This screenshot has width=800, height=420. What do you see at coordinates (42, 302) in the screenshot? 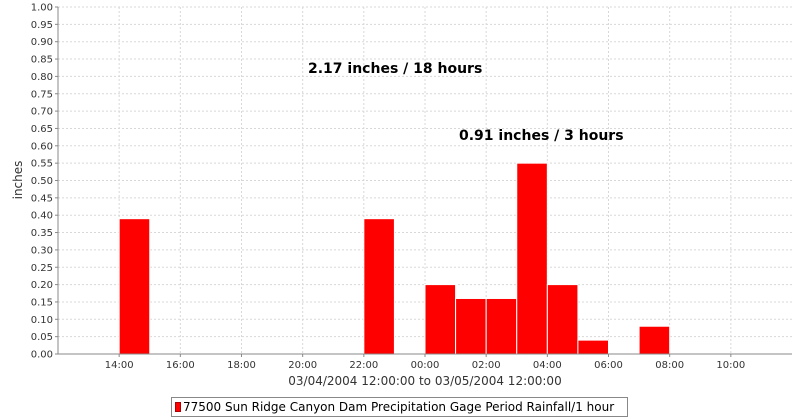
I see `y-tick-label: 0.15` at bounding box center [42, 302].